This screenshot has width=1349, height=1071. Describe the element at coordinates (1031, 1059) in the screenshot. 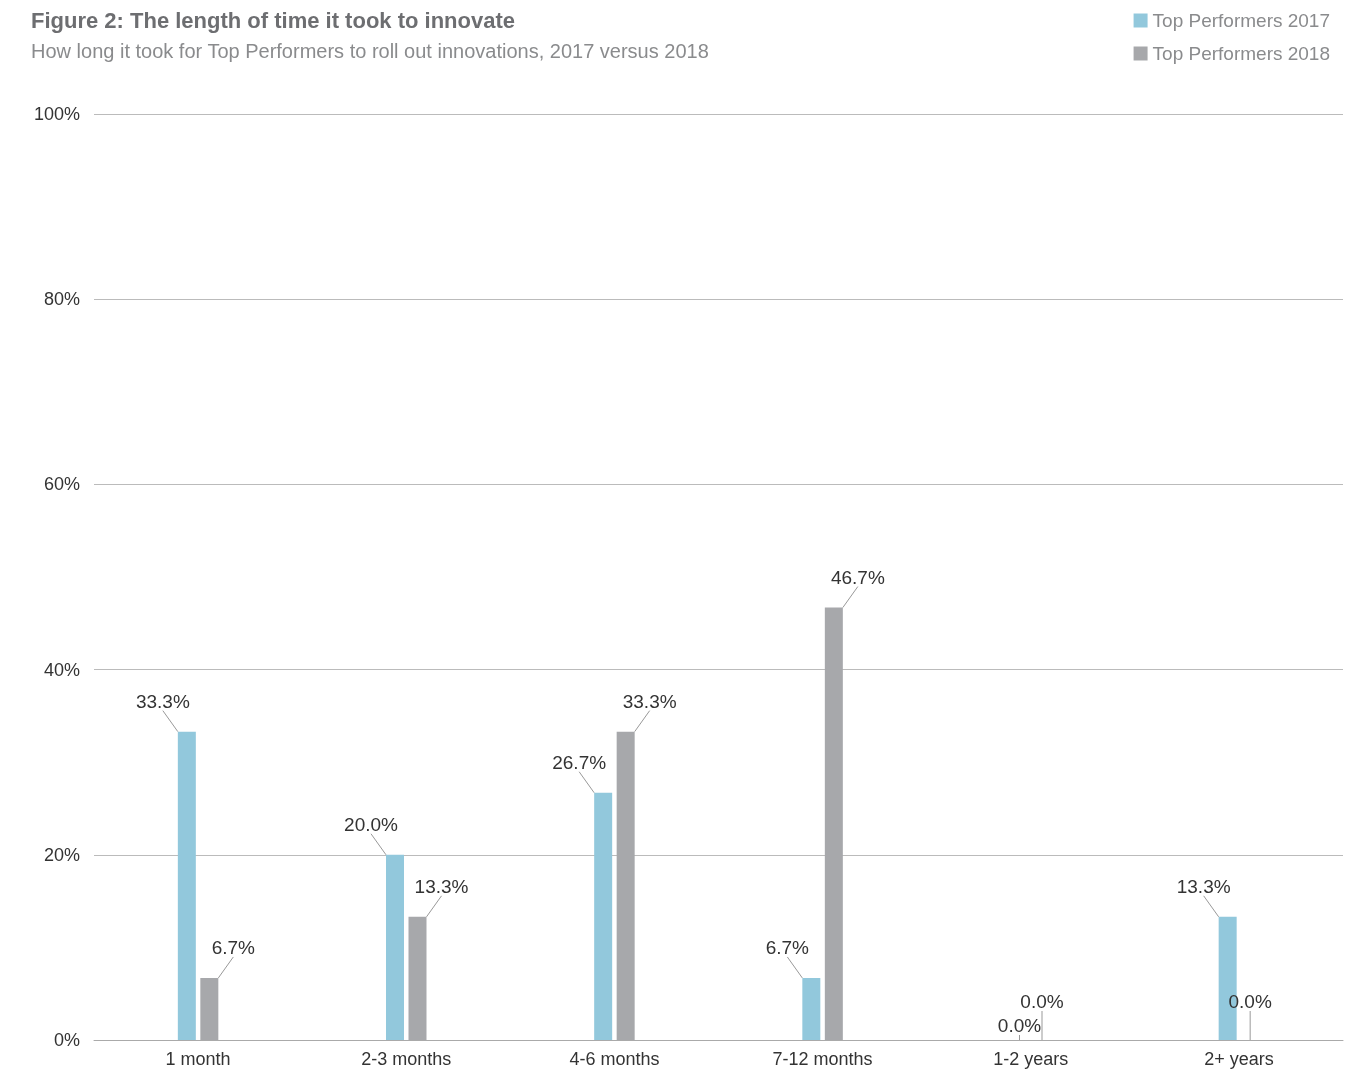

I see `x-tick-label: 1-2 years` at that location.